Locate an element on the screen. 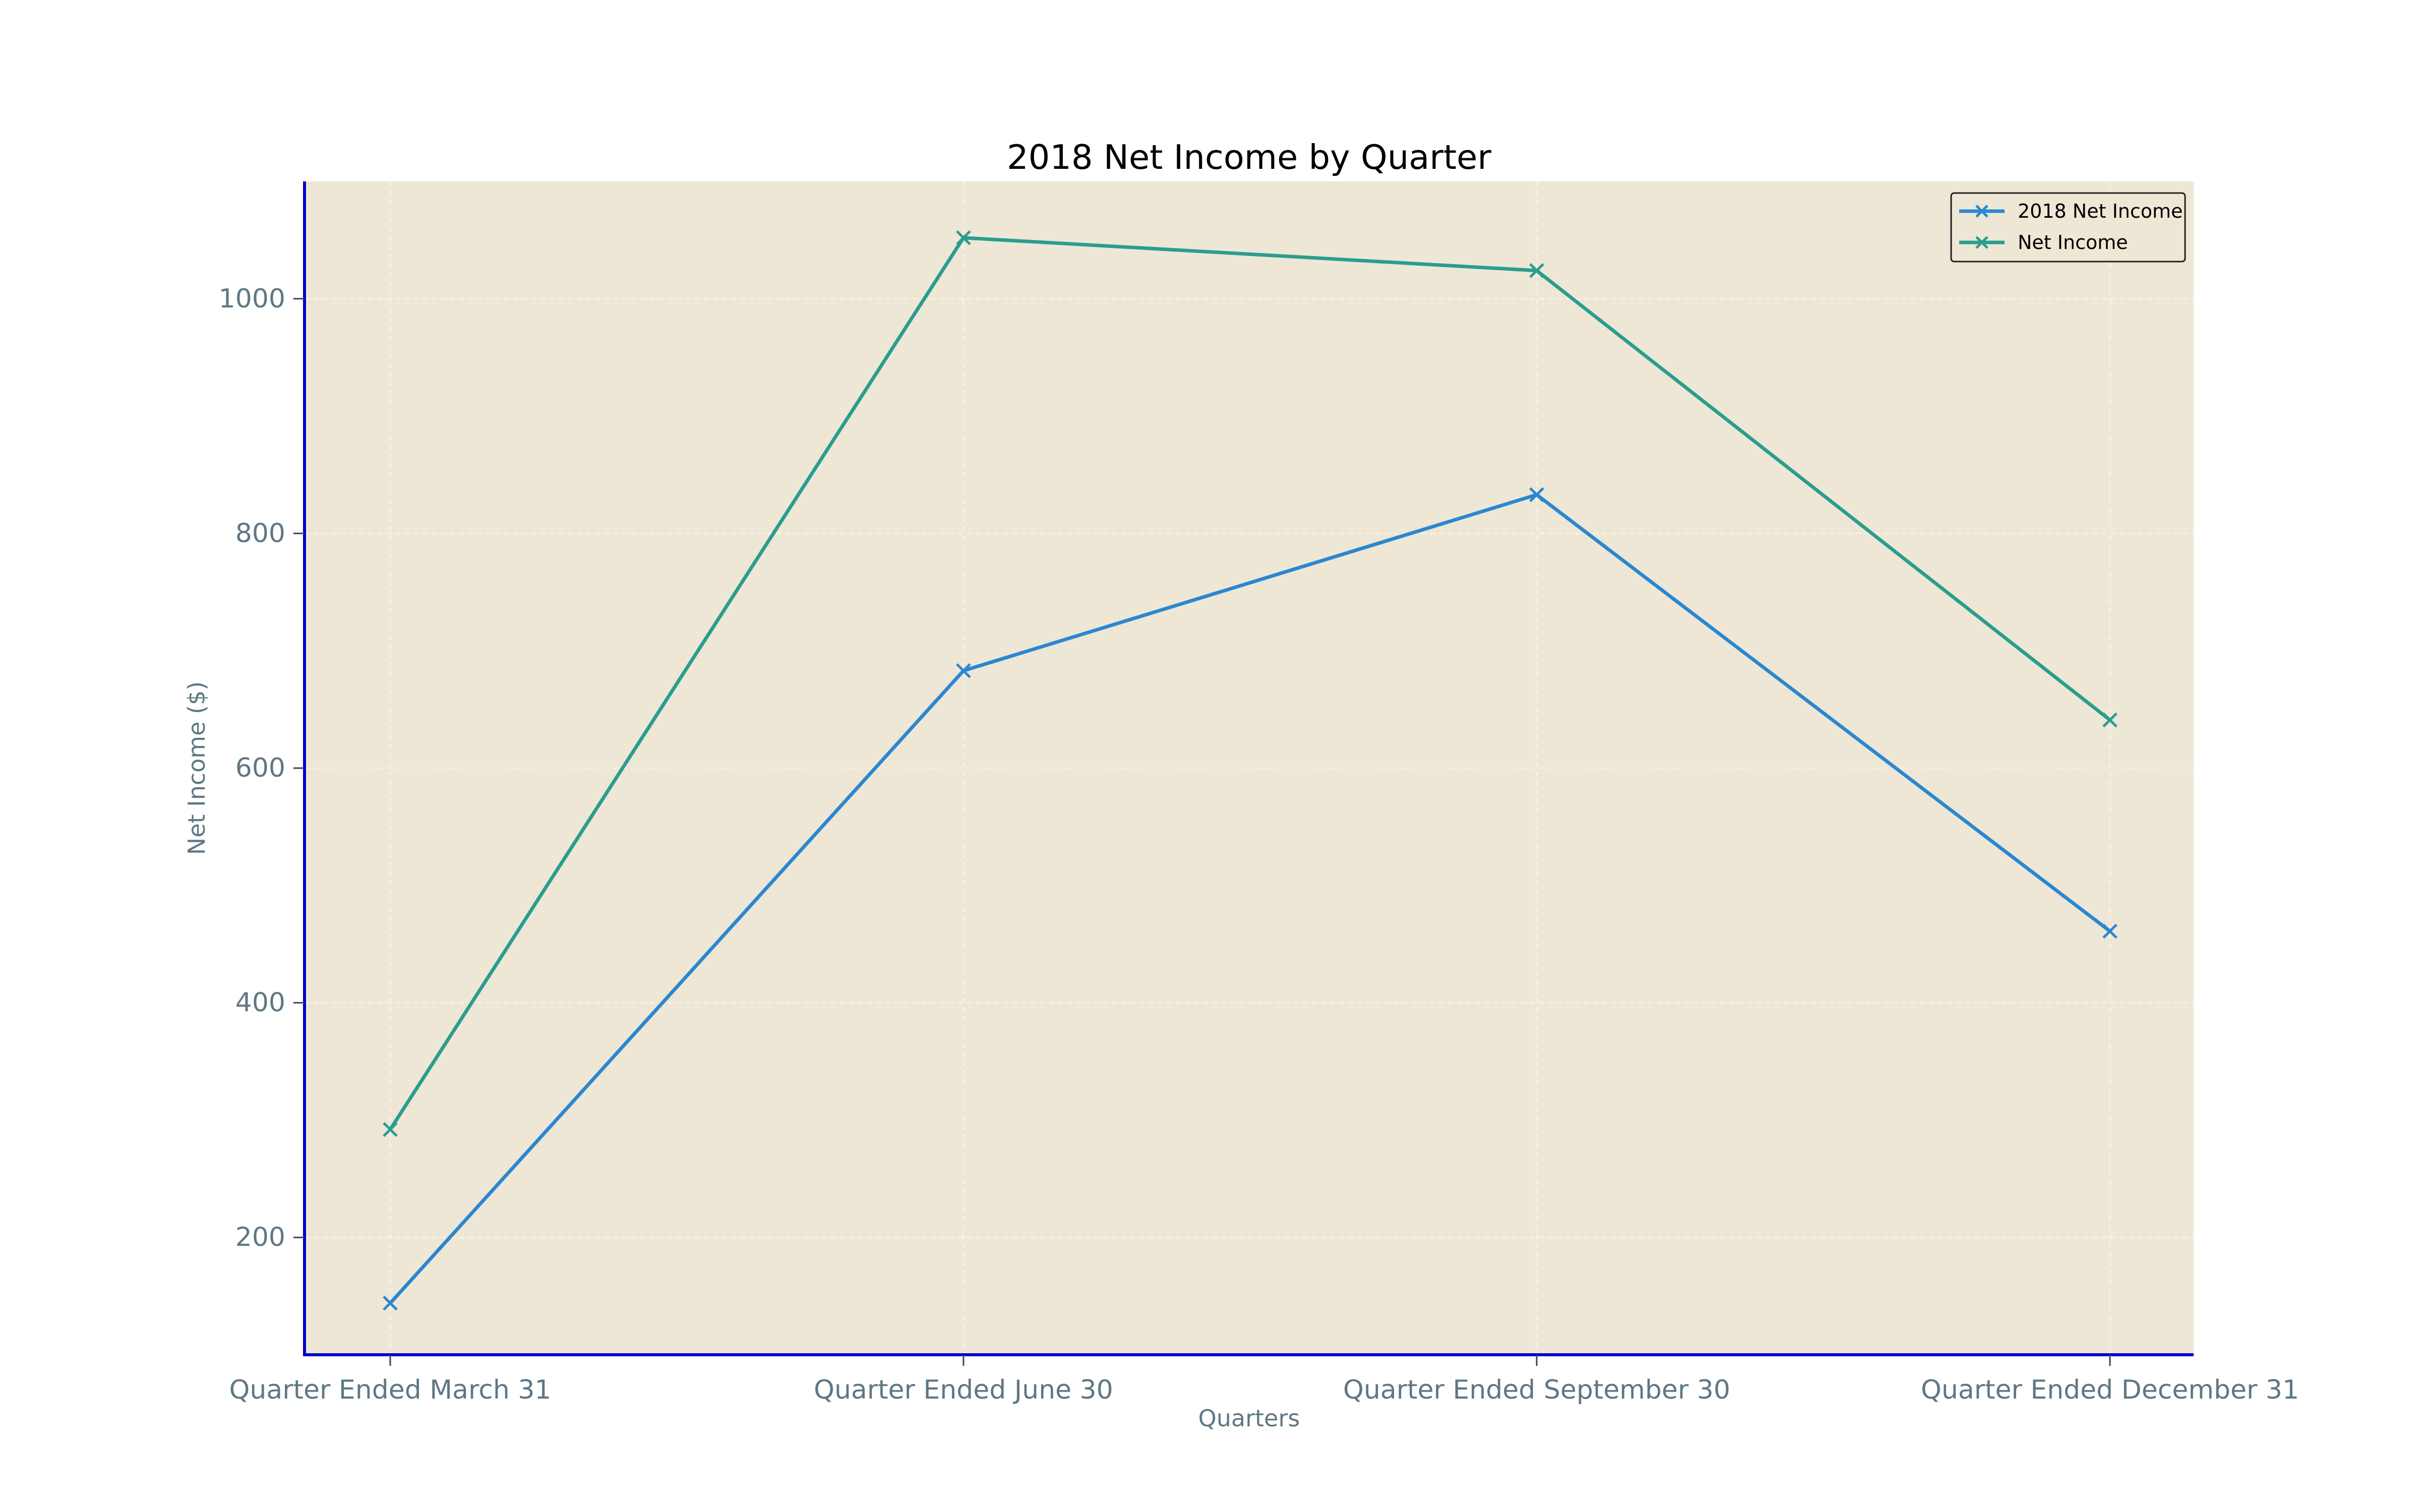  y-tick-label: 200 is located at coordinates (260, 1237).